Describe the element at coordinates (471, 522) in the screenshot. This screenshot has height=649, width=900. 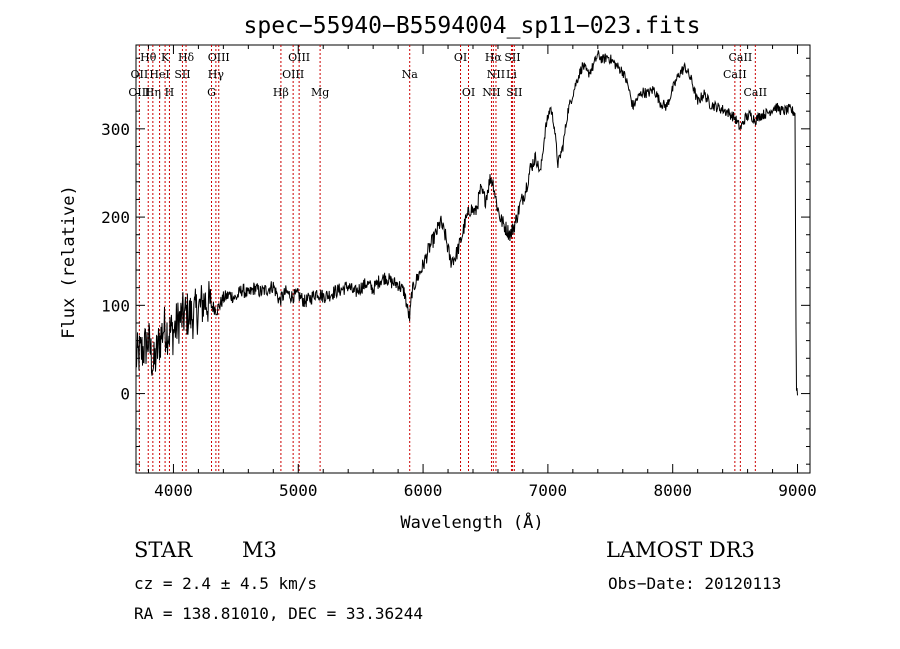
I see `x-axis-label: Wavelength (Å)` at that location.